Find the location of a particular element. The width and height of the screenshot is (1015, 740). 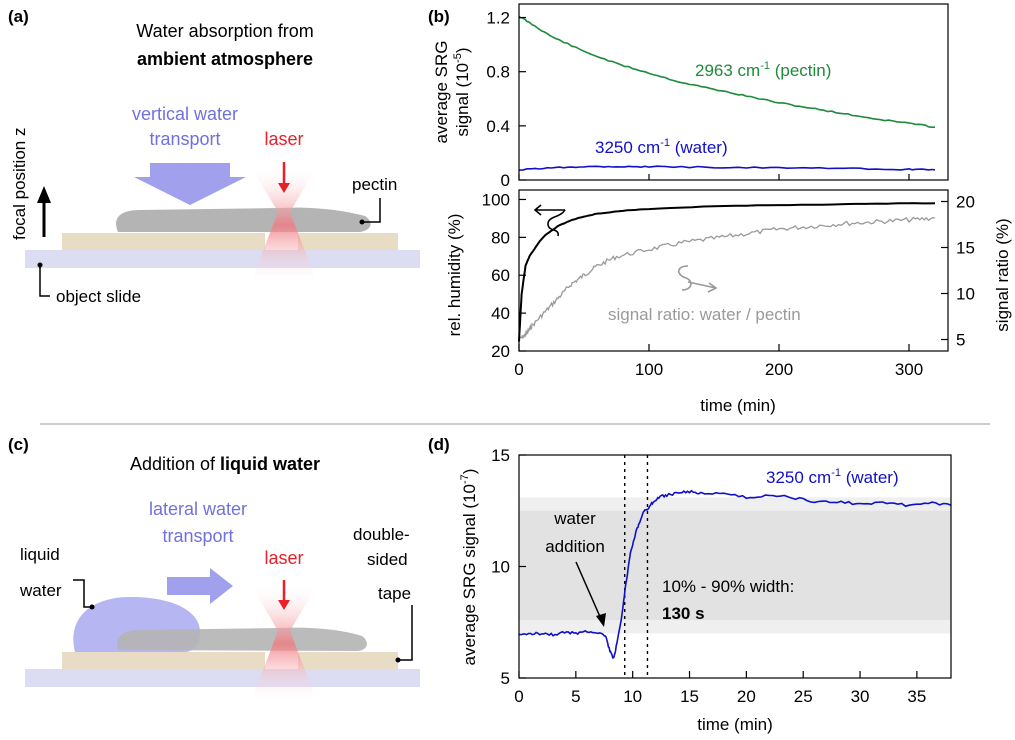

b-top-ytick-label: 0.4 is located at coordinates (498, 126).